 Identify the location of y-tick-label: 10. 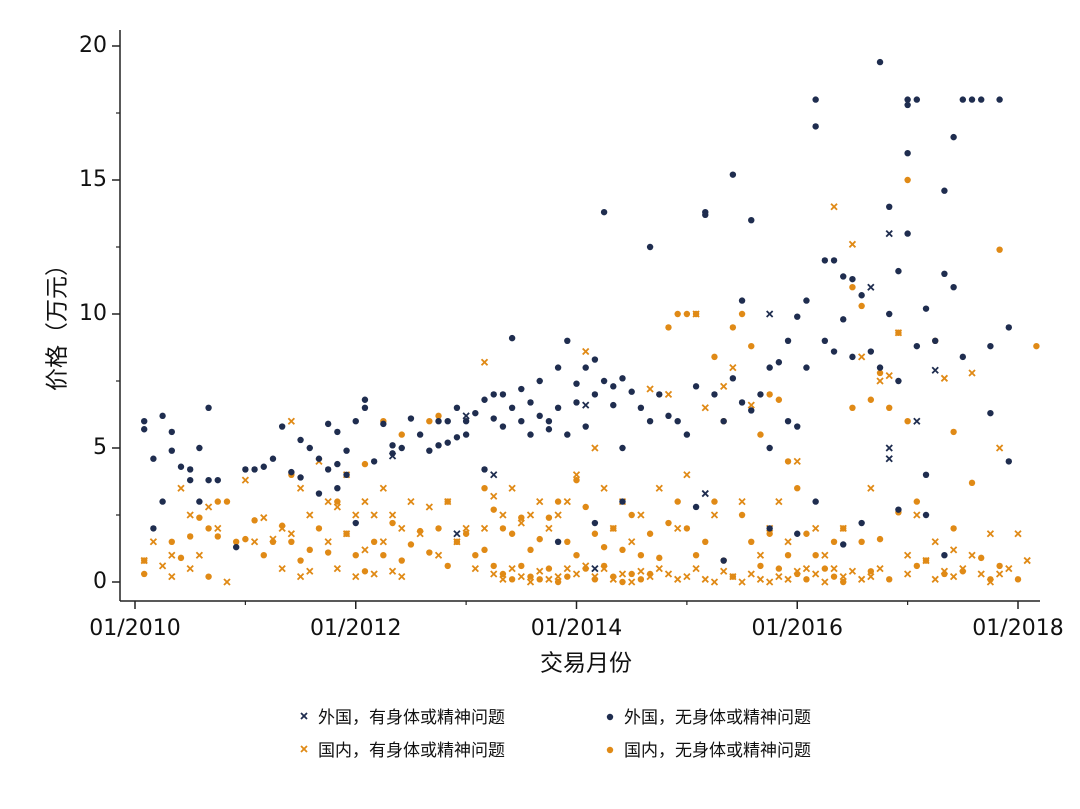
(93, 313).